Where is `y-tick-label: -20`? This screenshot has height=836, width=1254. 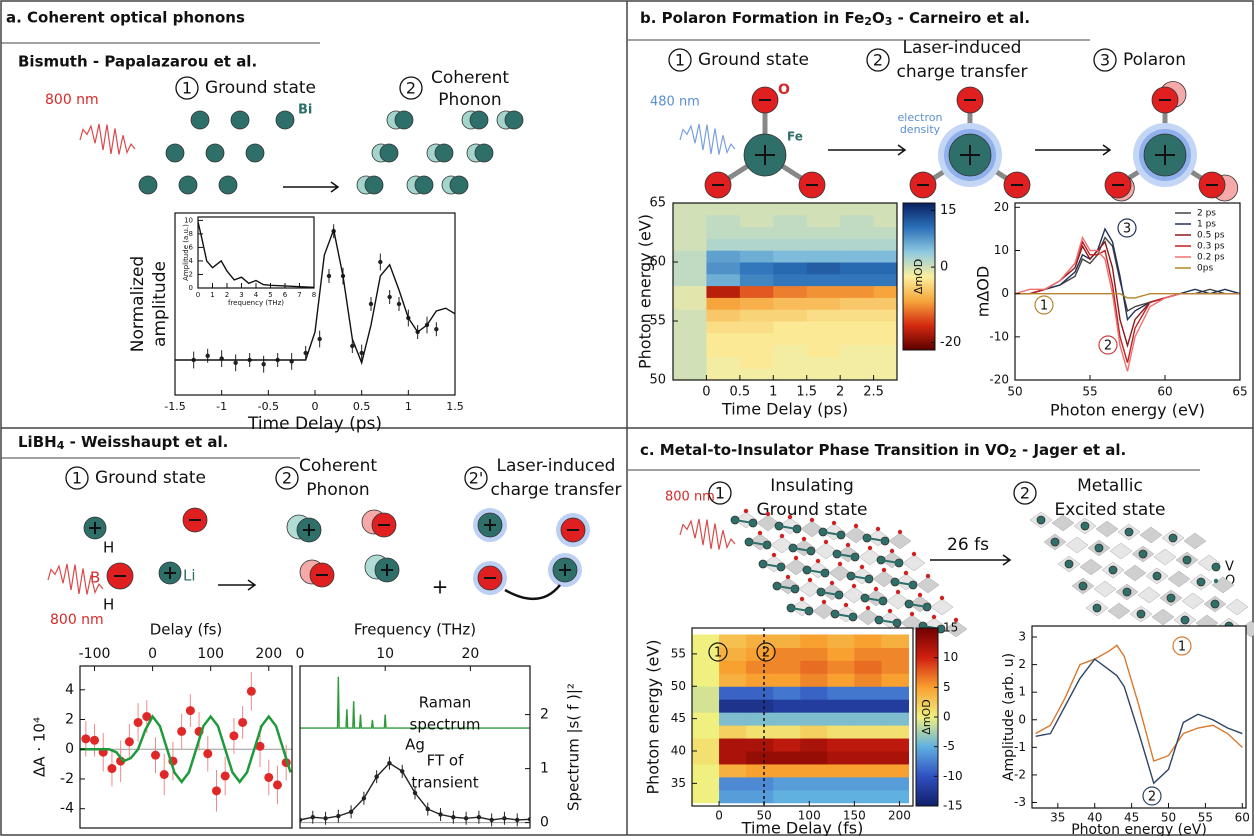
y-tick-label: -20 is located at coordinates (999, 380).